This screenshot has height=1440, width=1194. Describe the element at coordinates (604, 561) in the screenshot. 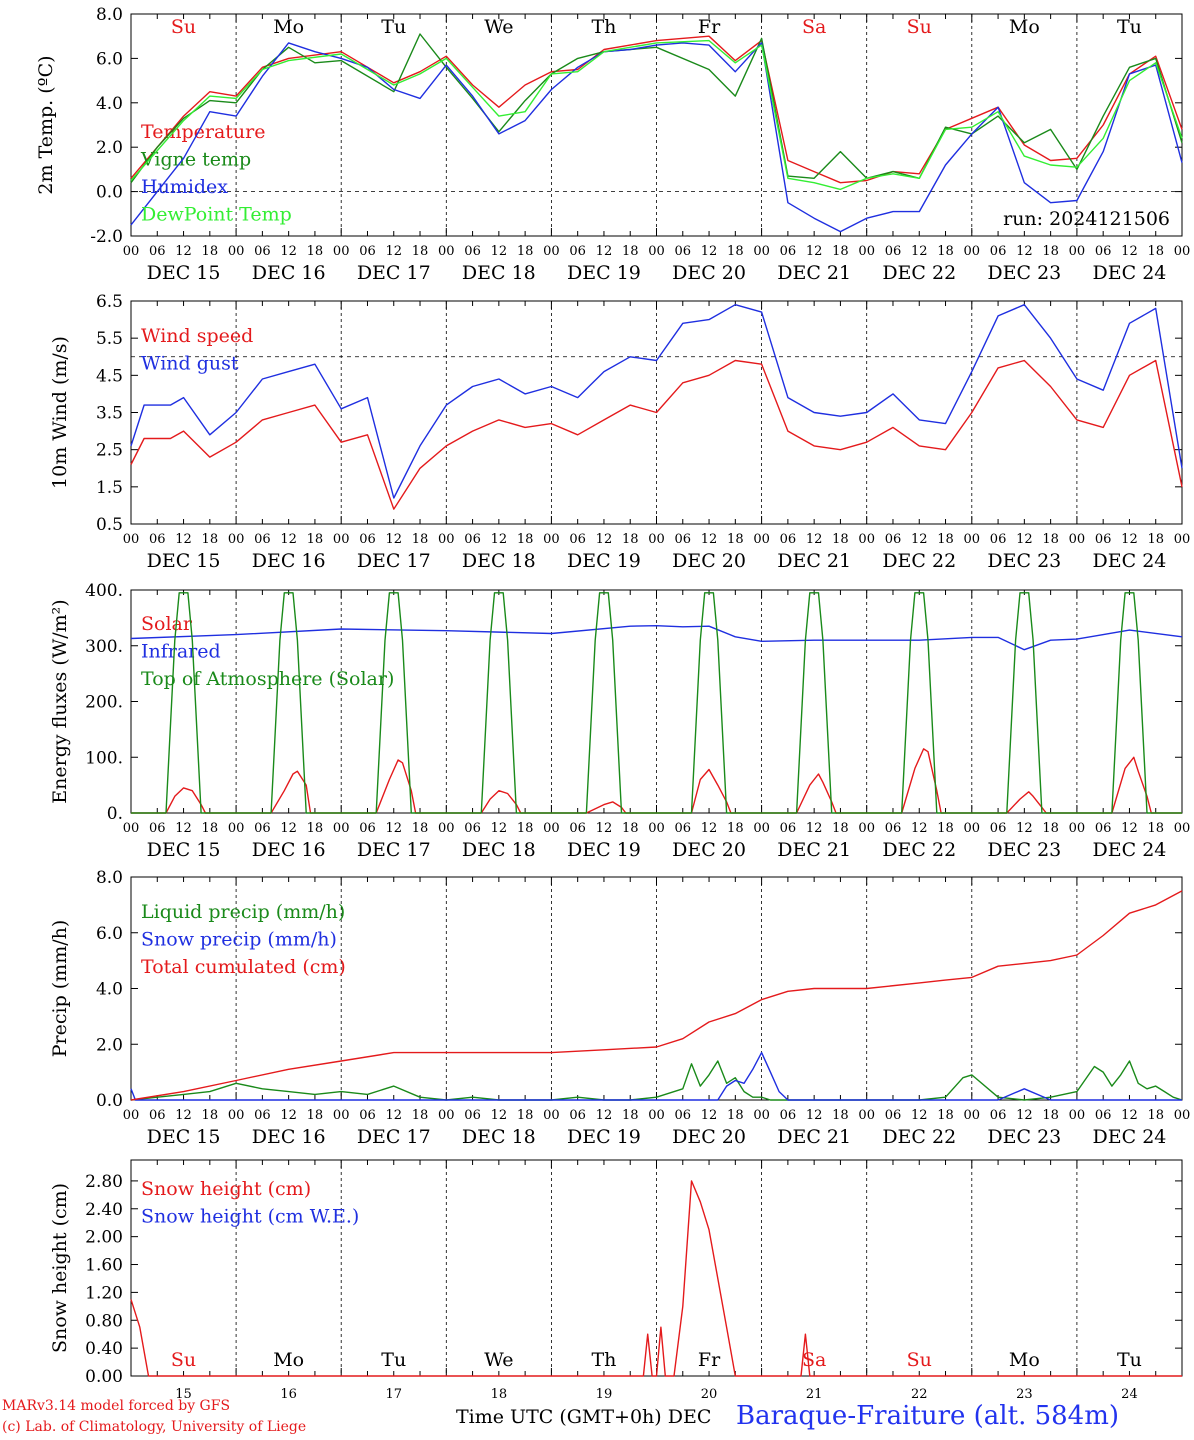

I see `wind-date-label: DEC 19` at that location.